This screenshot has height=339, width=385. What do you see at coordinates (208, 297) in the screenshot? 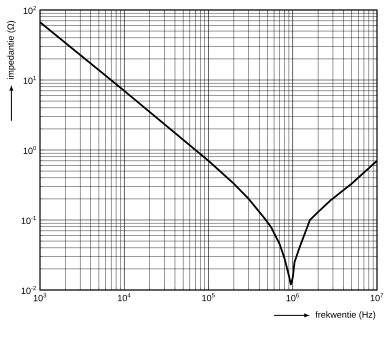
I see `x-tick-label: 10$^{5}$` at bounding box center [208, 297].